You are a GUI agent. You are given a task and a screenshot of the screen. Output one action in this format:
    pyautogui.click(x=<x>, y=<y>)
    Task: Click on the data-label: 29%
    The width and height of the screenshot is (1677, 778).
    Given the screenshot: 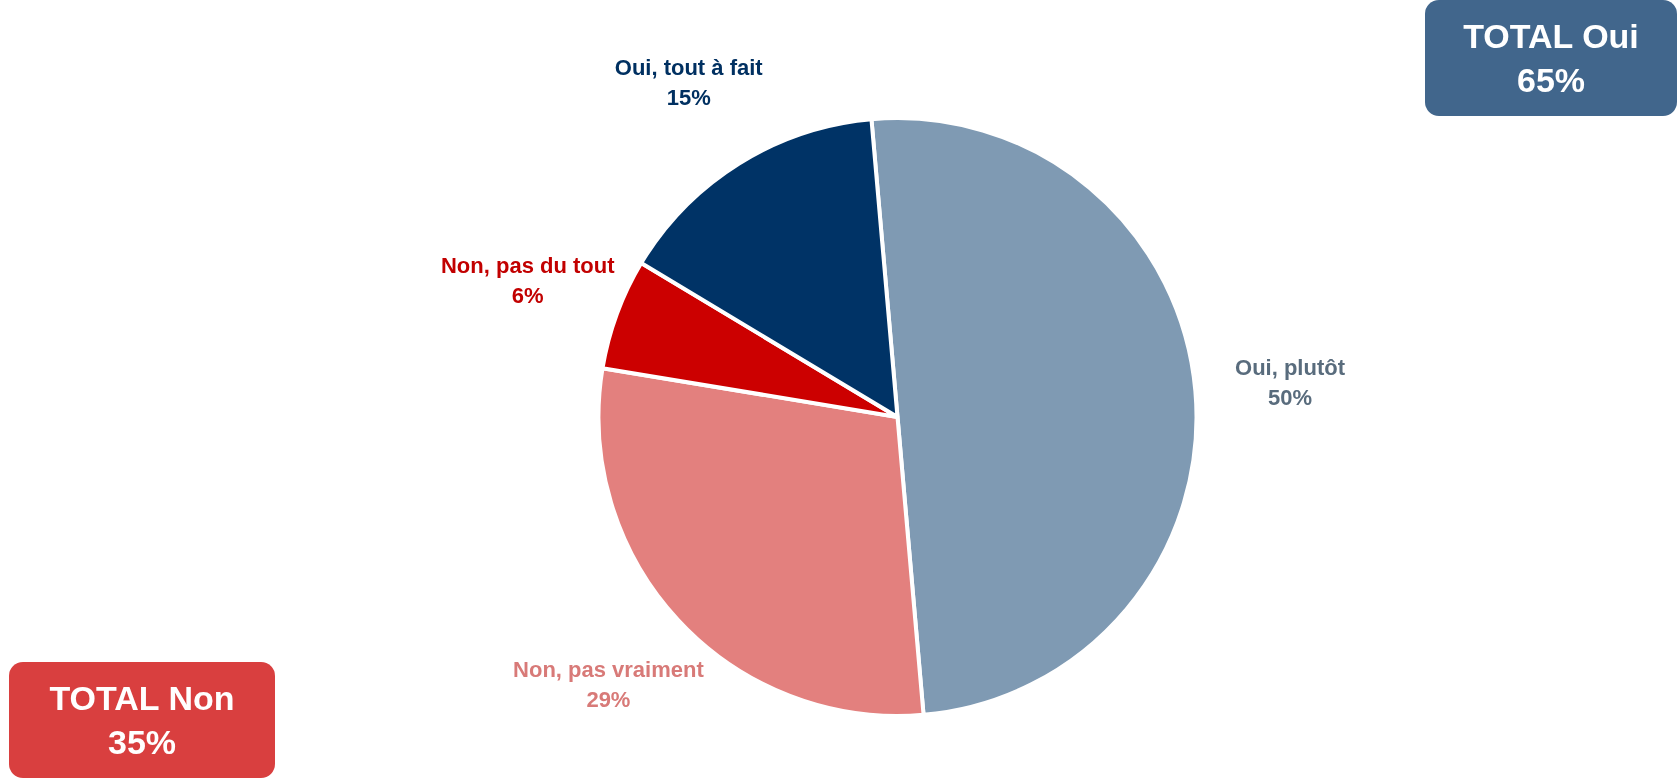 What is the action you would take?
    pyautogui.click(x=608, y=699)
    